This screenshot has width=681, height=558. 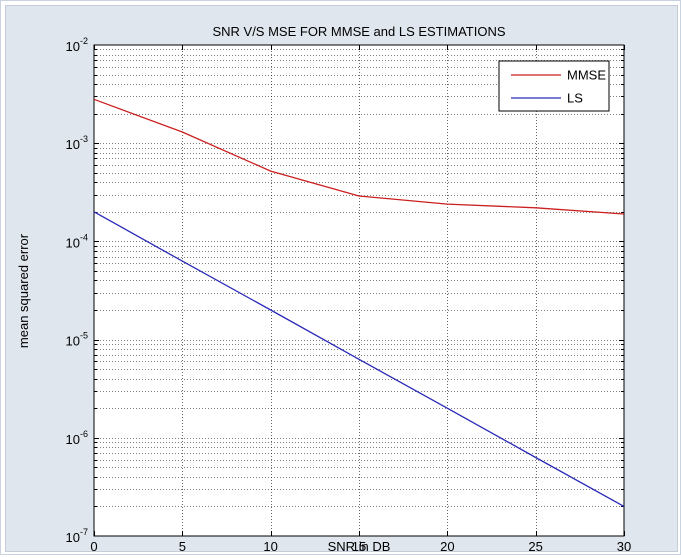 I want to click on x-tick-label: 10, so click(x=270, y=546).